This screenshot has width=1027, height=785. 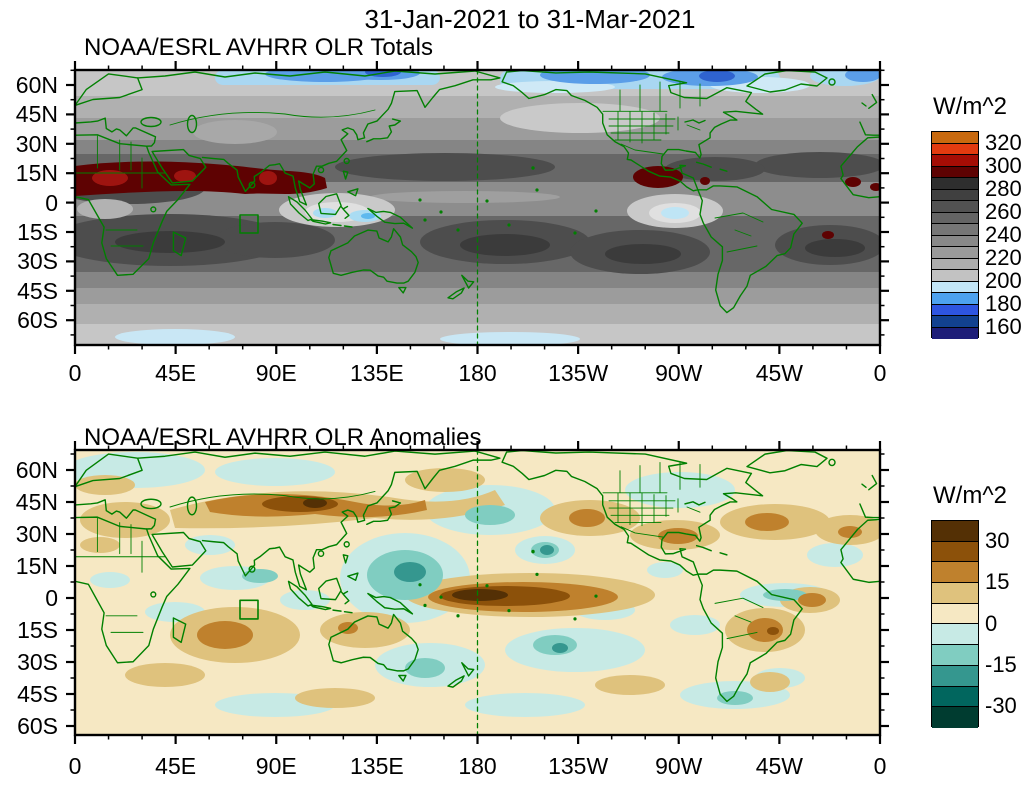 What do you see at coordinates (997, 582) in the screenshot?
I see `colorbar-tick-label: 15` at bounding box center [997, 582].